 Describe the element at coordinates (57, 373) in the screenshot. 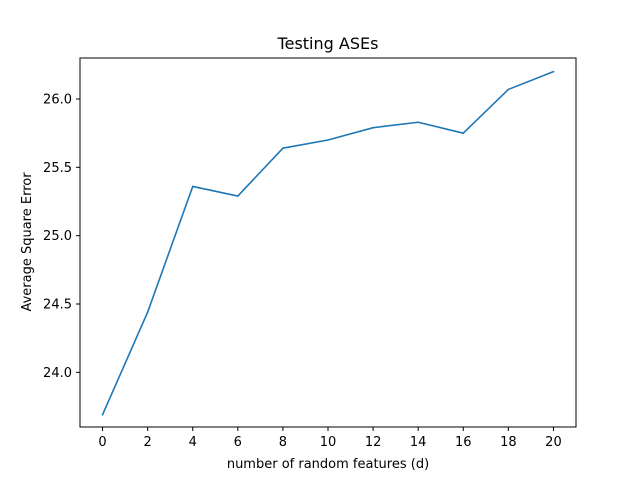

I see `y-tick-label: 24.0` at that location.